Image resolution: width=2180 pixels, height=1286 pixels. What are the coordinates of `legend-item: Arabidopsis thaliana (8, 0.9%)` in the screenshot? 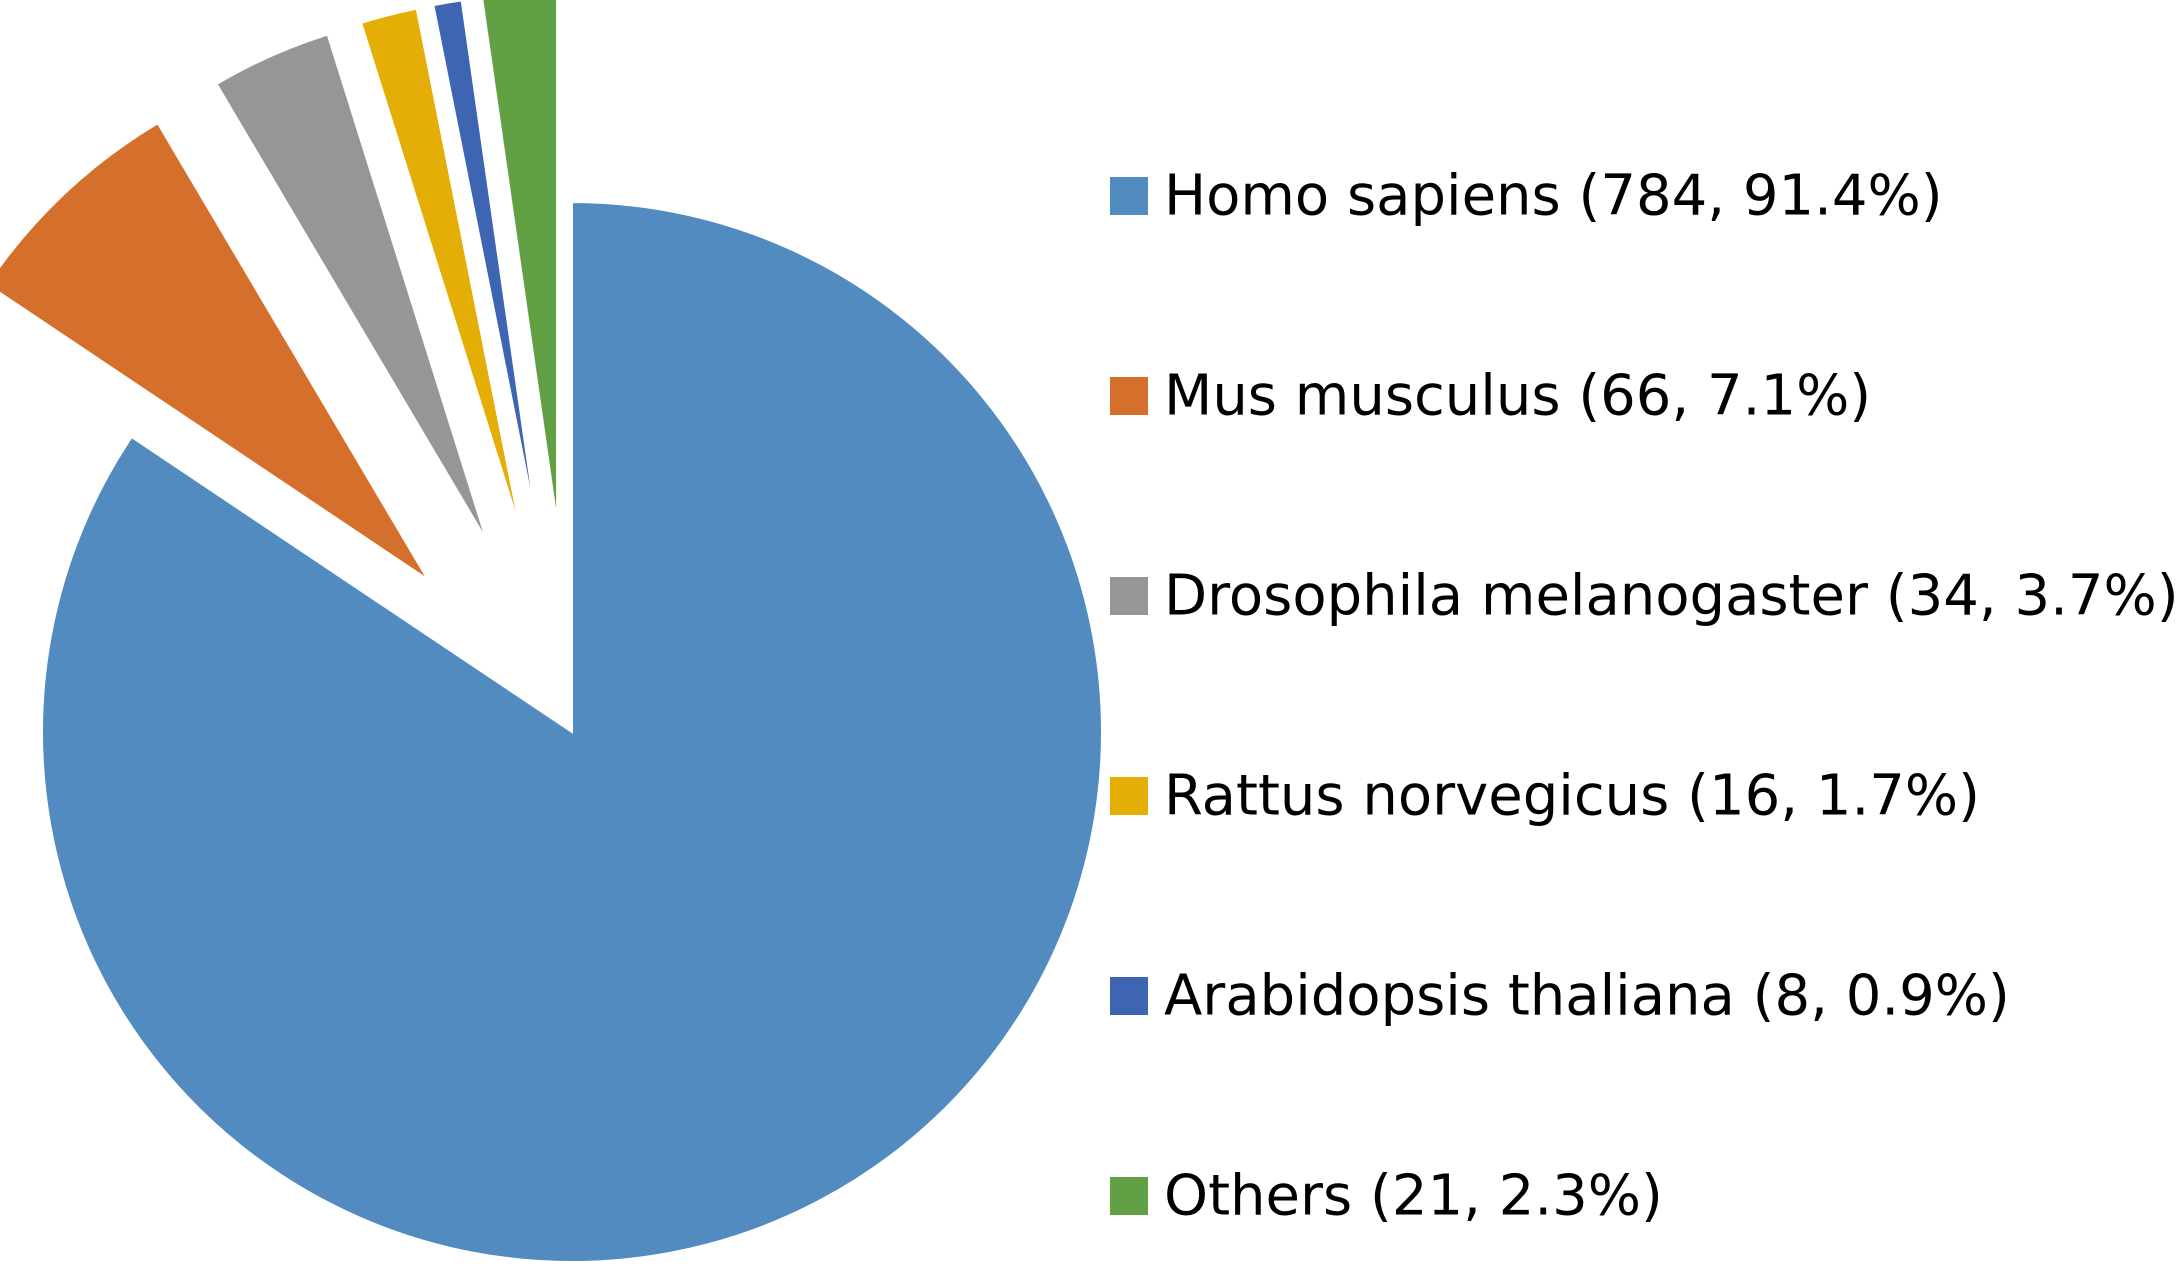 It's located at (1560, 996).